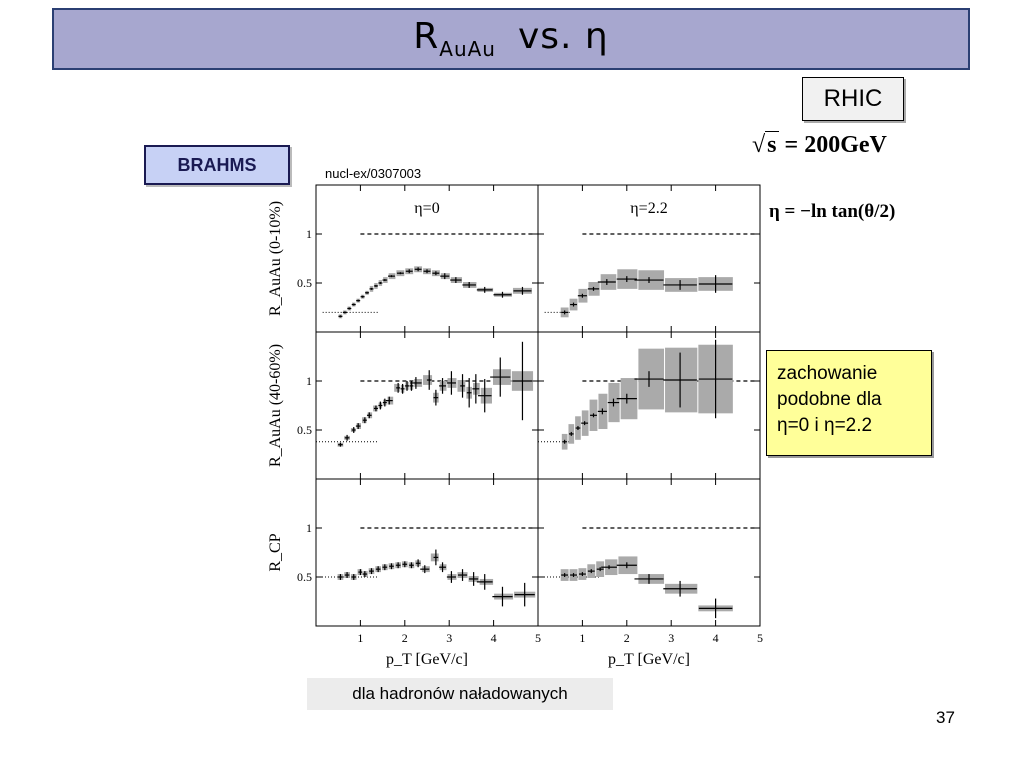  I want to click on note-line-2: podobne dla, so click(829, 399).